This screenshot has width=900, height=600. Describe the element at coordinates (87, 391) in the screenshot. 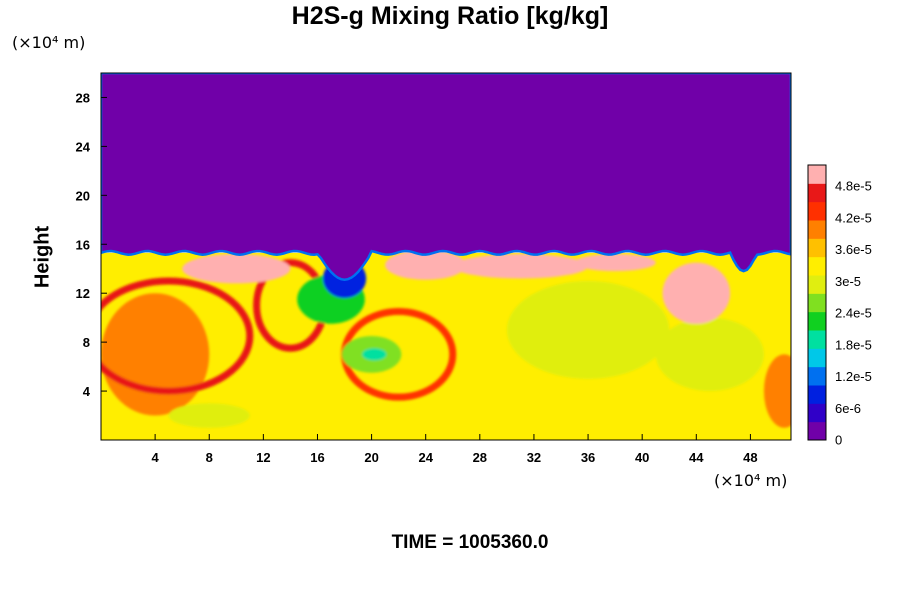

I see `y-tick-label: 4` at that location.